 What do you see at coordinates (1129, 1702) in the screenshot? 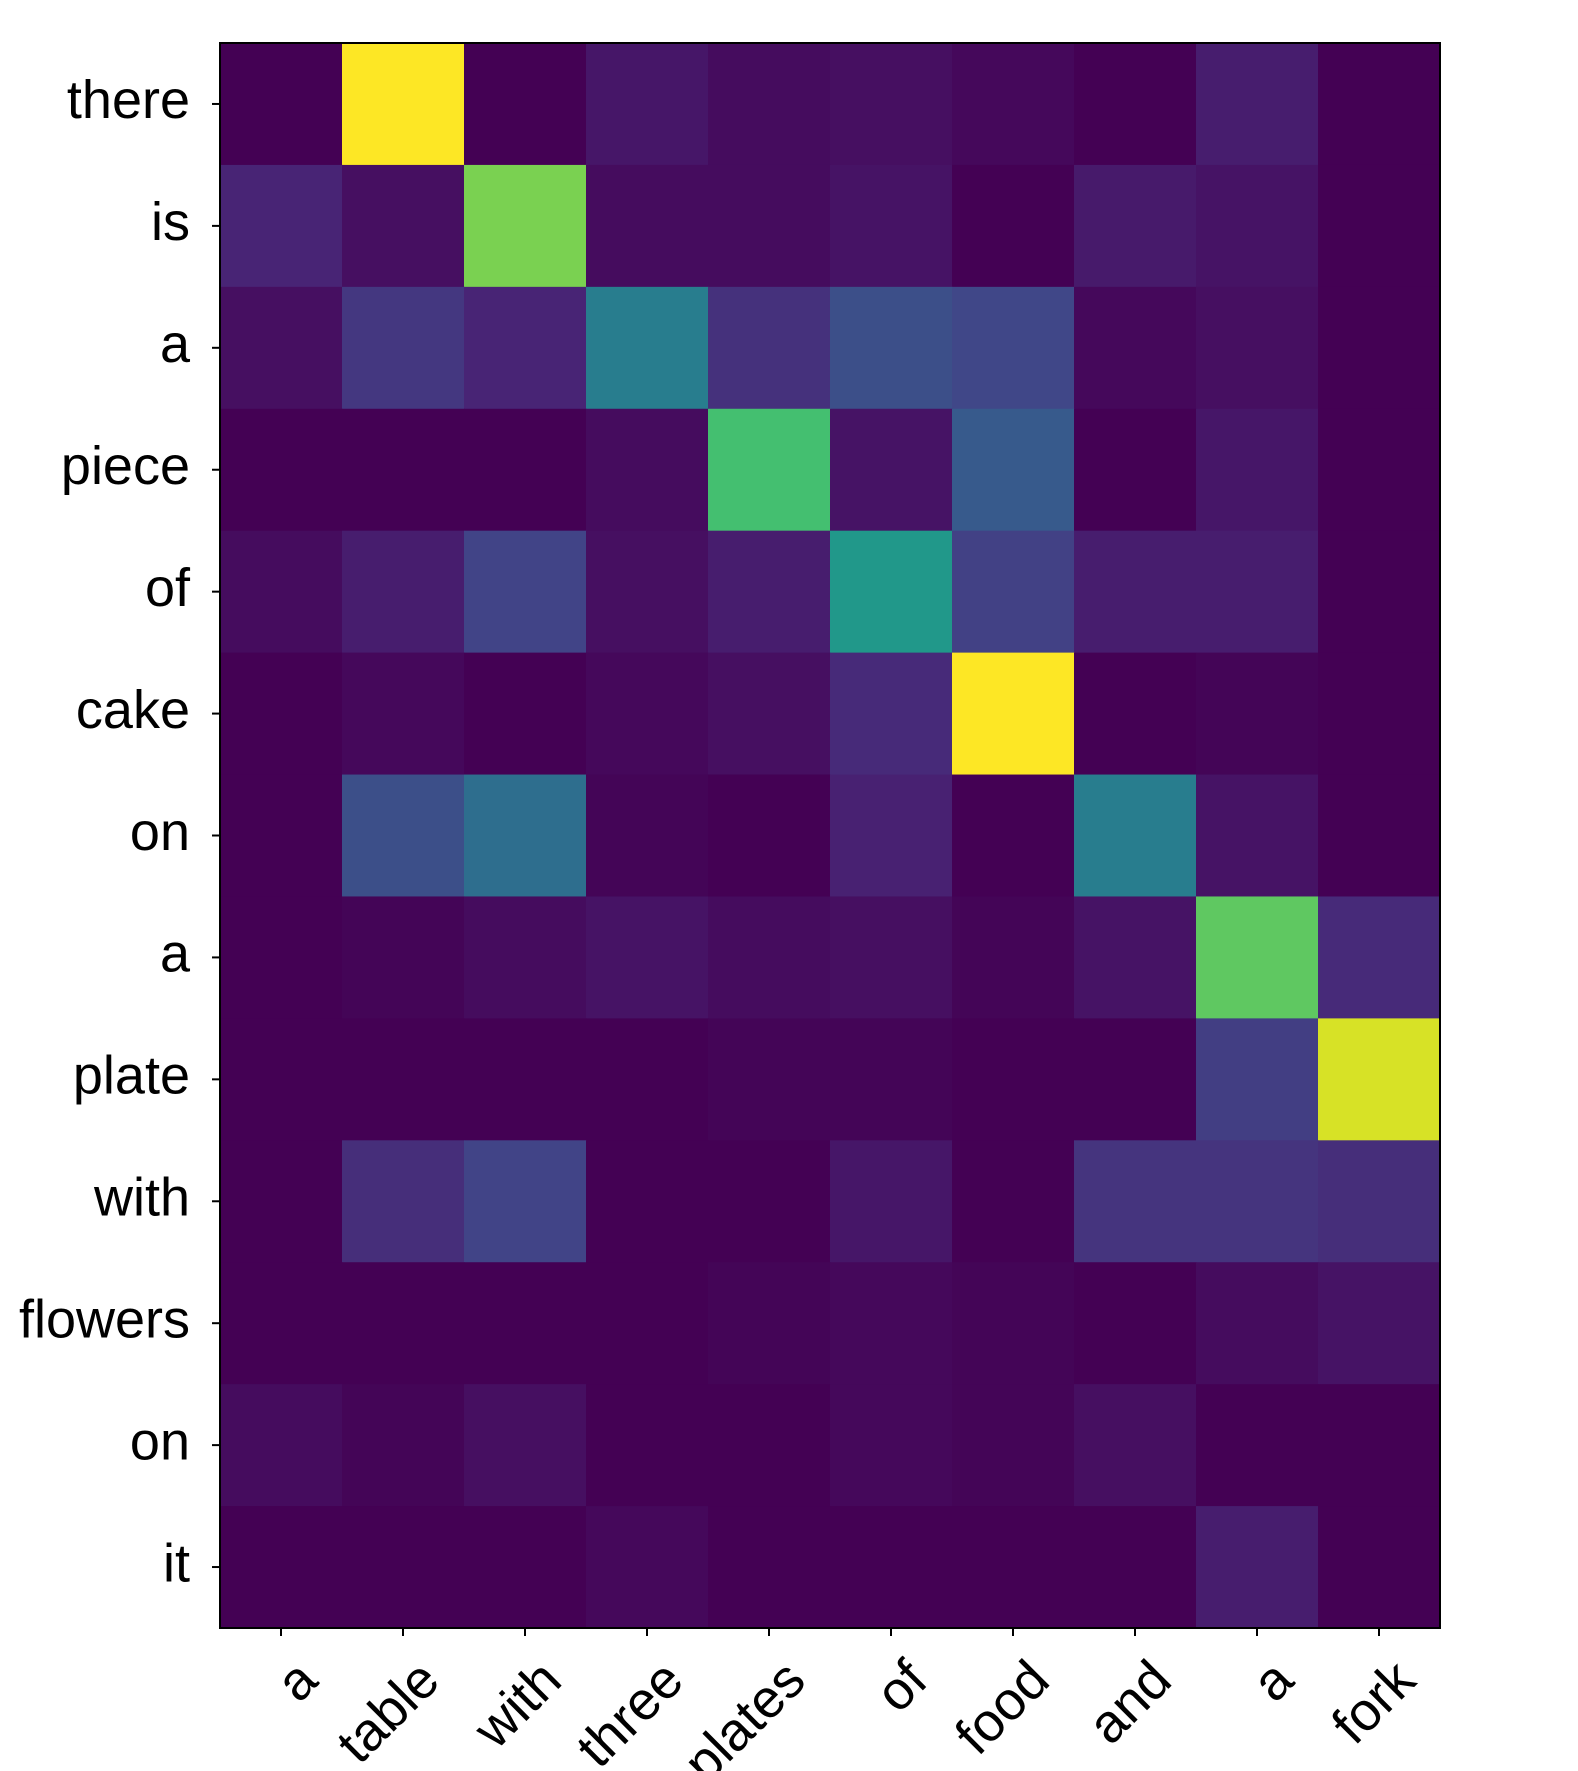
I see `x-tick-label: and` at bounding box center [1129, 1702].